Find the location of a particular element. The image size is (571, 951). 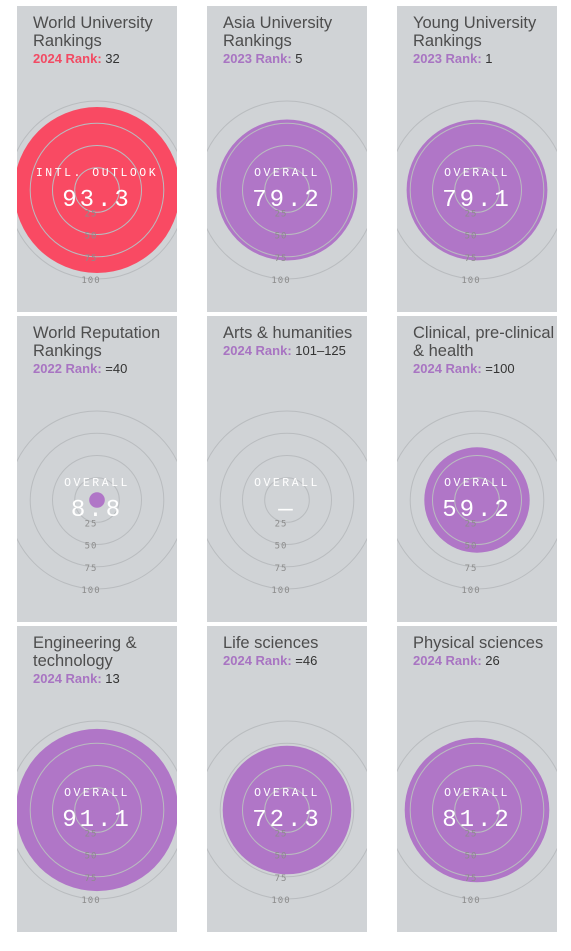

rank-line: 2022 Rank: =40 is located at coordinates (104, 369).